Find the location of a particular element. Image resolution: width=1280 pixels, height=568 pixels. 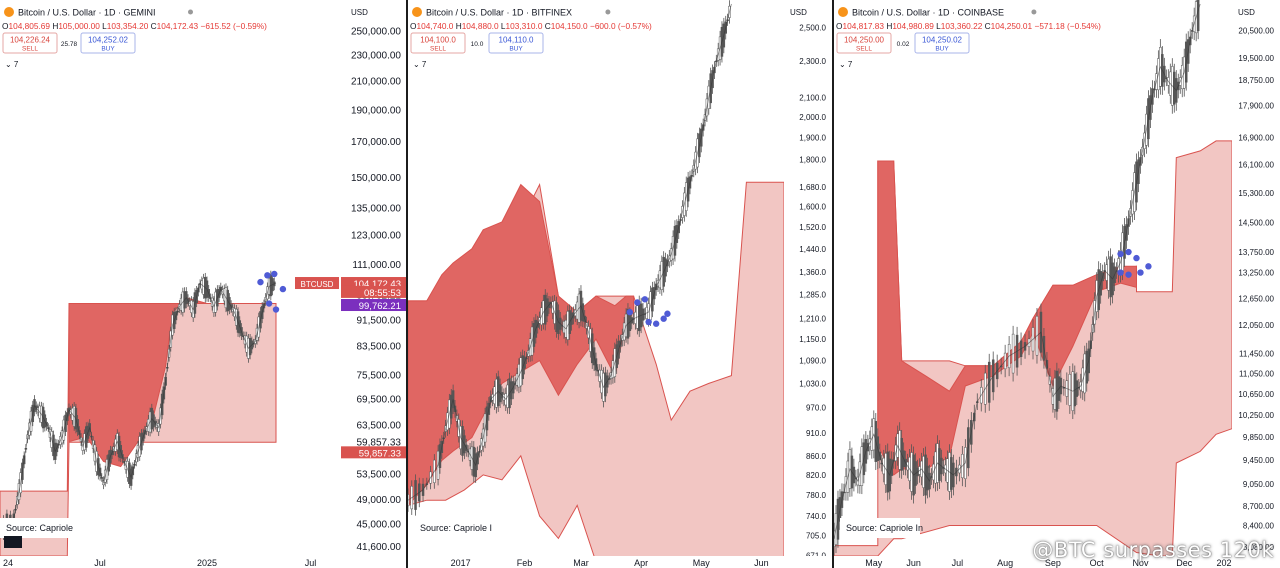

y-tick-label: 2,500.0 is located at coordinates (812, 27).